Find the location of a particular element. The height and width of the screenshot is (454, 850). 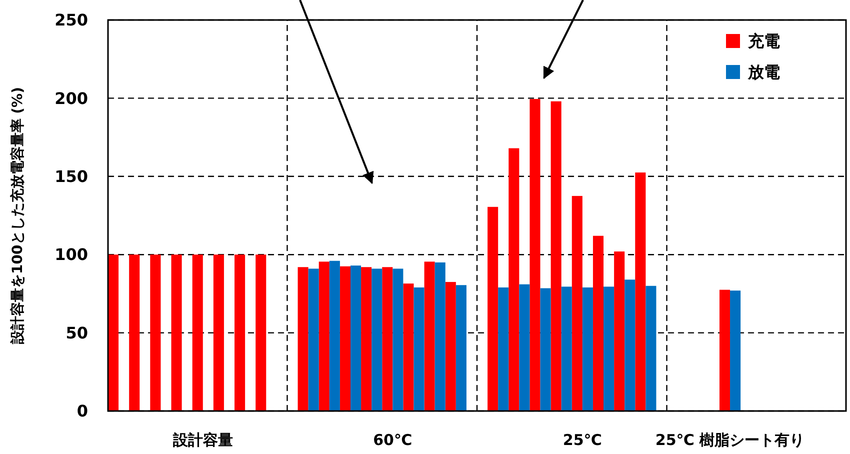

x-tick-label: 25℃ 樹脂シート有り is located at coordinates (730, 440).